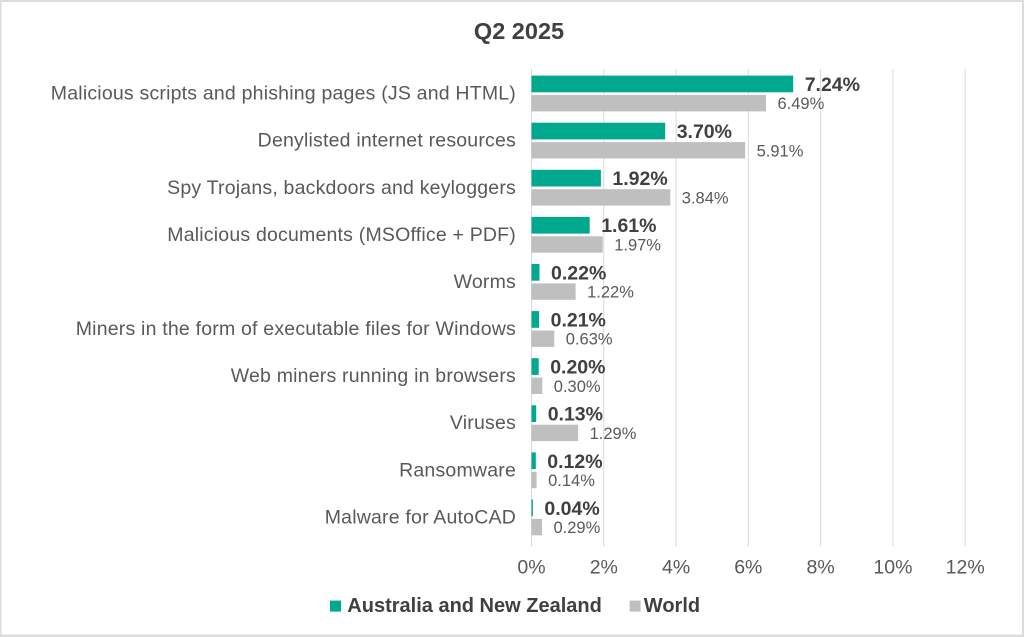 The width and height of the screenshot is (1024, 637). What do you see at coordinates (577, 368) in the screenshot?
I see `svg-text: 0.20%` at bounding box center [577, 368].